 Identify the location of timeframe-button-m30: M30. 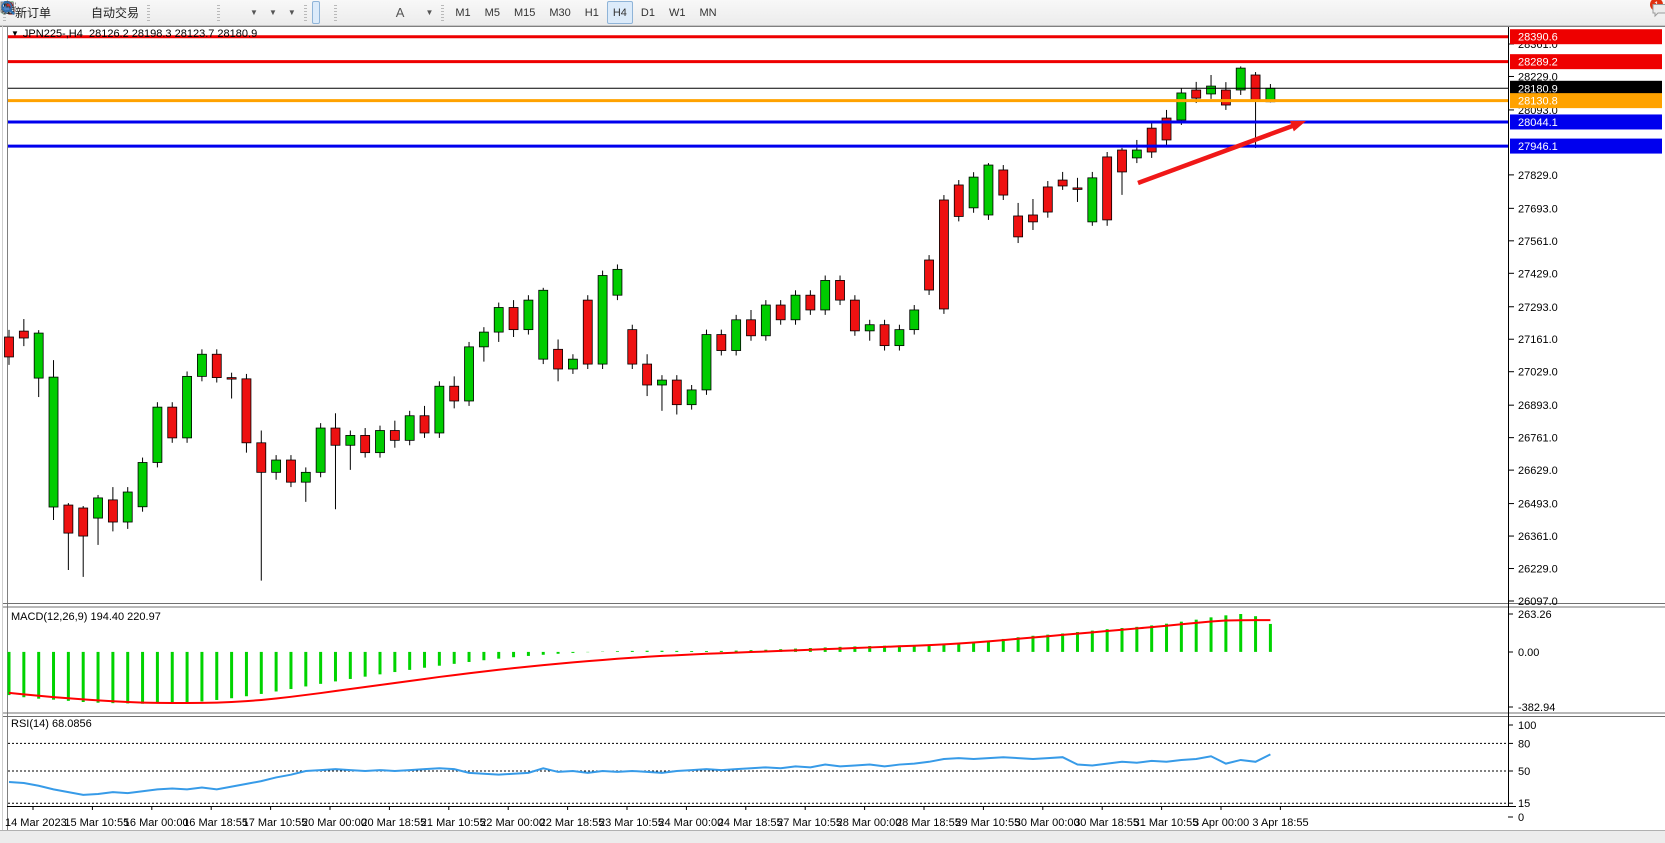
(560, 12).